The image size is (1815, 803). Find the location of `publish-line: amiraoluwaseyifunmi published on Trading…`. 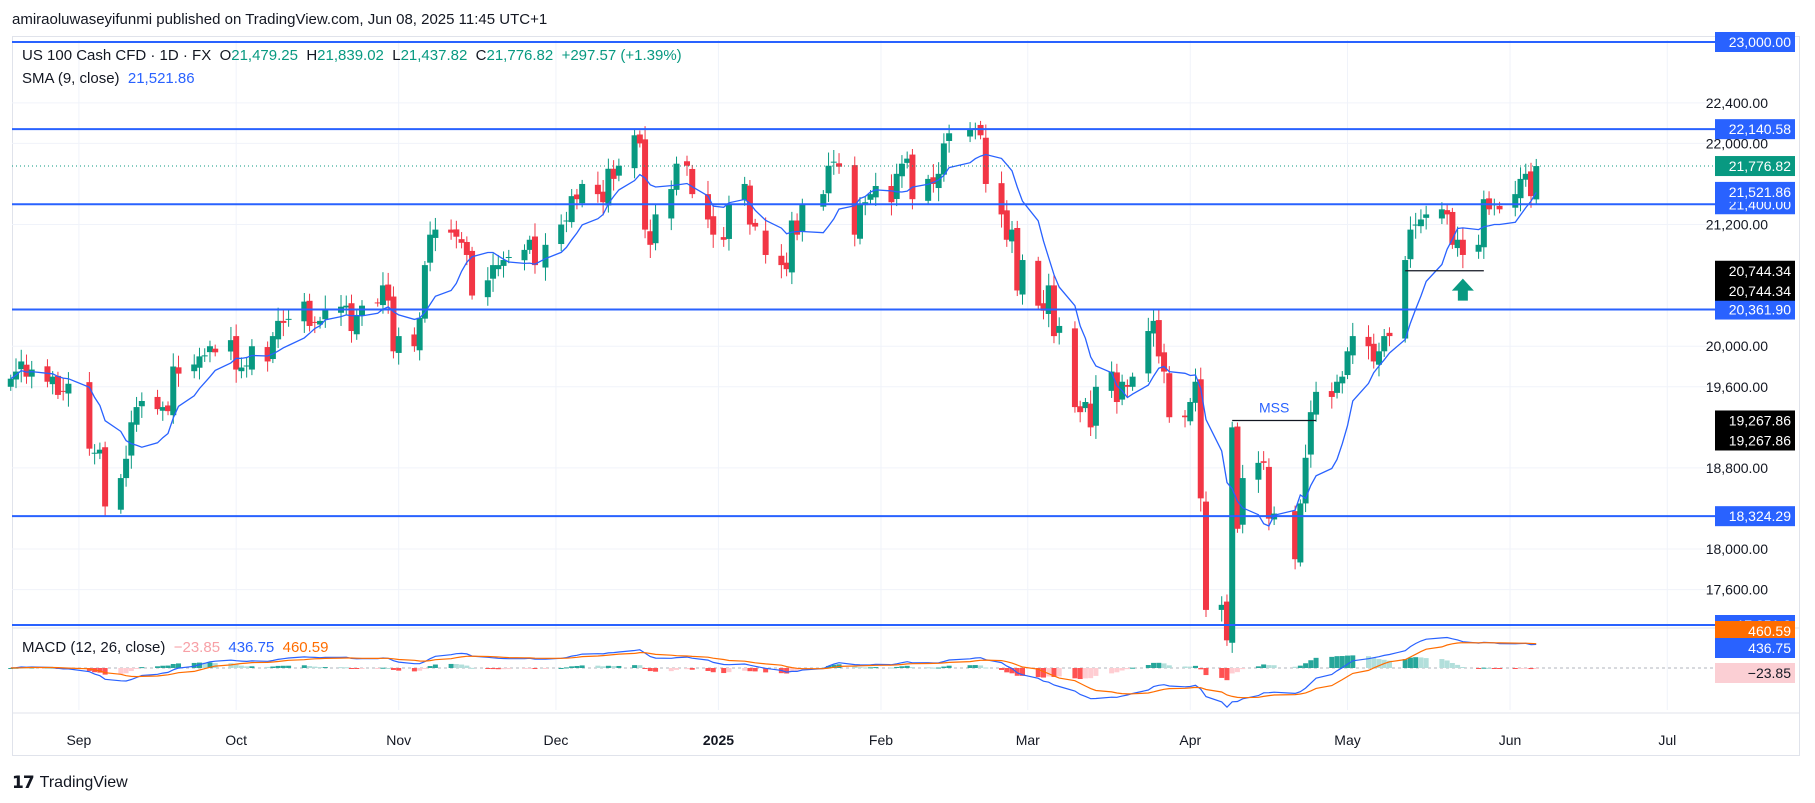

publish-line: amiraoluwaseyifunmi published on Trading… is located at coordinates (280, 19).